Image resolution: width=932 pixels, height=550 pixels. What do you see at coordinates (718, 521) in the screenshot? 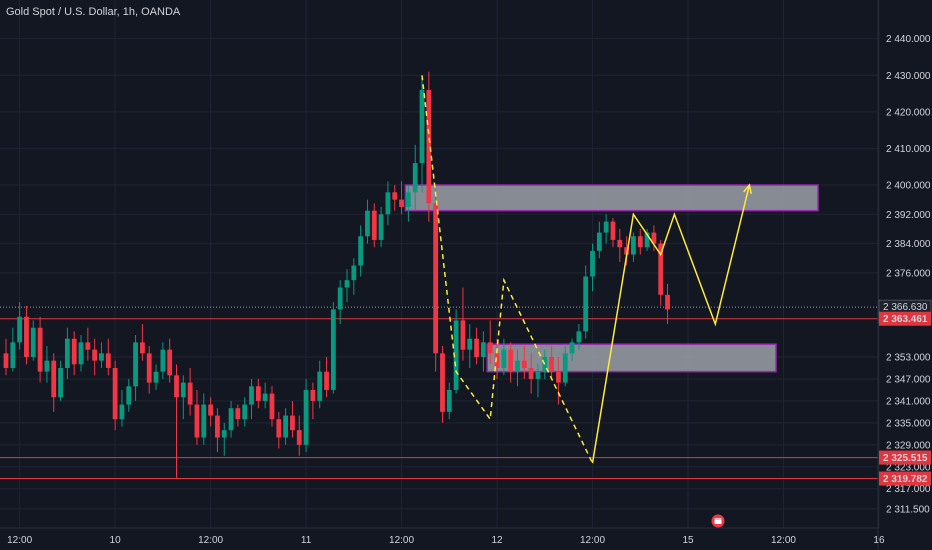
I see `calendar-event-icon` at bounding box center [718, 521].